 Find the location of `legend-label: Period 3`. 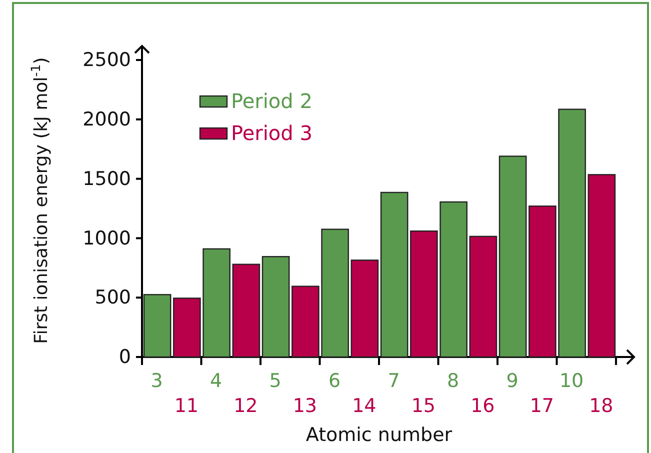

legend-label: Period 3 is located at coordinates (271, 133).